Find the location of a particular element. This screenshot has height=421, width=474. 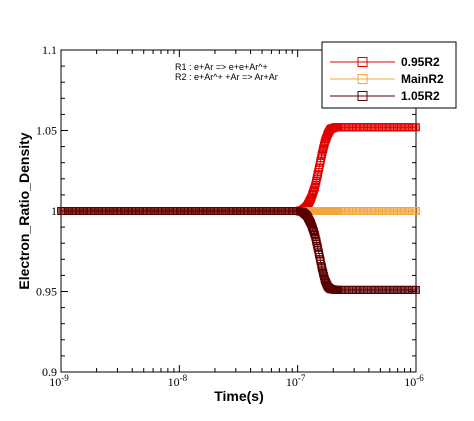

x-axis-title: Time(s) is located at coordinates (239, 396).